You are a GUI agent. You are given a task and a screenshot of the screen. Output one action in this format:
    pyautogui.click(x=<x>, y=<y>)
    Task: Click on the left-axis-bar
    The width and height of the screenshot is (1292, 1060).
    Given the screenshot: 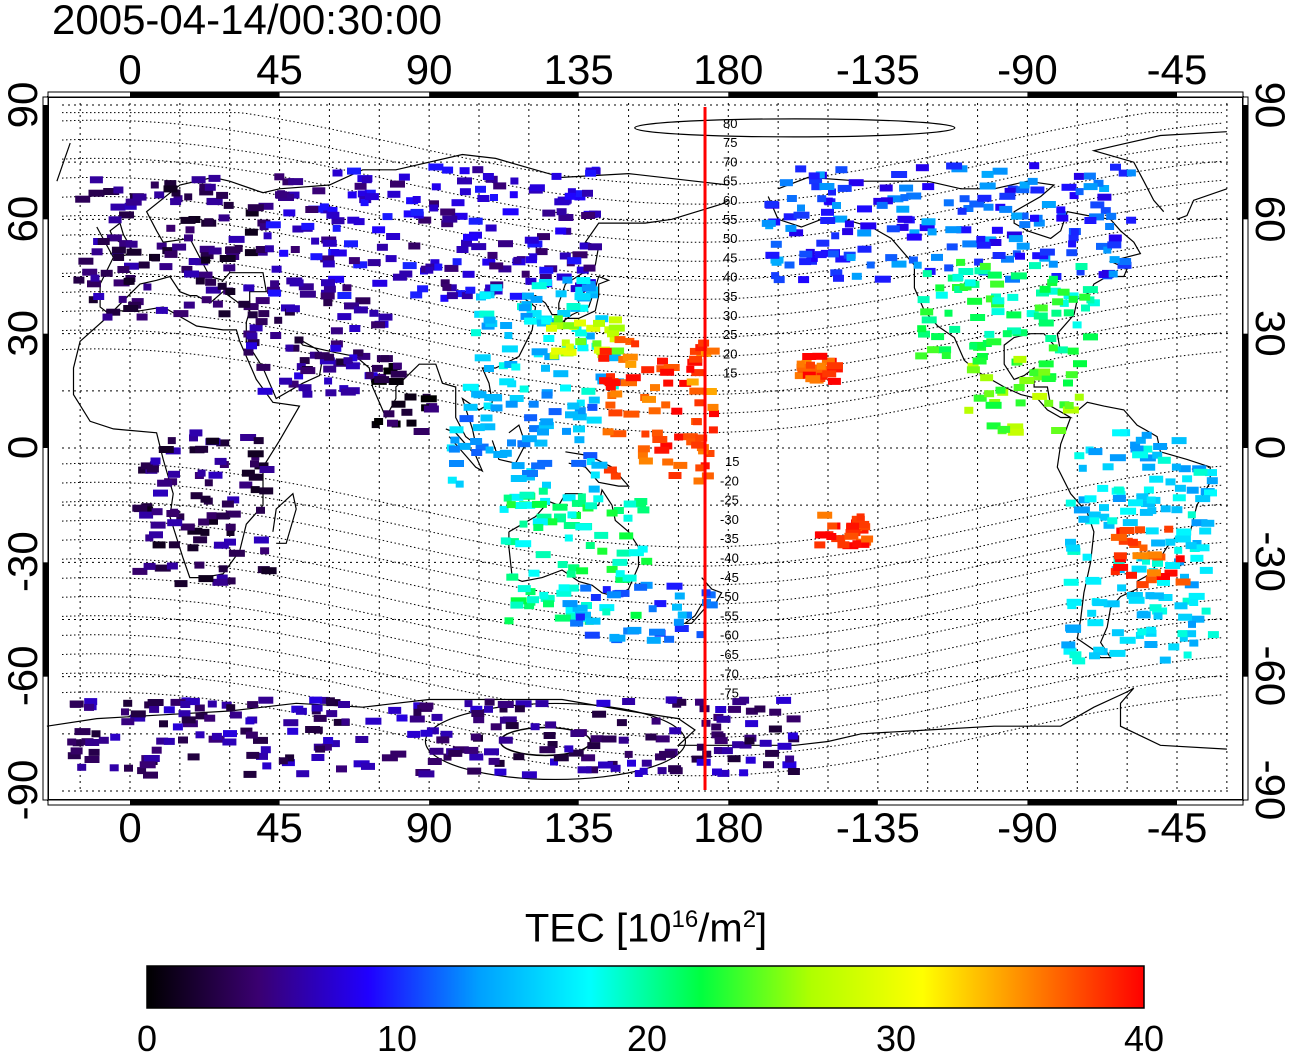 What is the action you would take?
    pyautogui.click(x=45, y=448)
    